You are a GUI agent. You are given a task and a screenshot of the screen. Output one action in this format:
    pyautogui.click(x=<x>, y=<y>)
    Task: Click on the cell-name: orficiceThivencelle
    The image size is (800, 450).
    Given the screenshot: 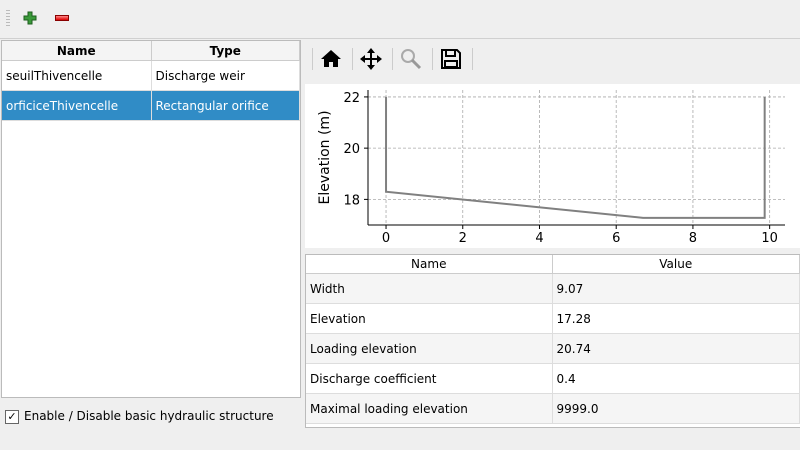 What is the action you would take?
    pyautogui.click(x=77, y=105)
    